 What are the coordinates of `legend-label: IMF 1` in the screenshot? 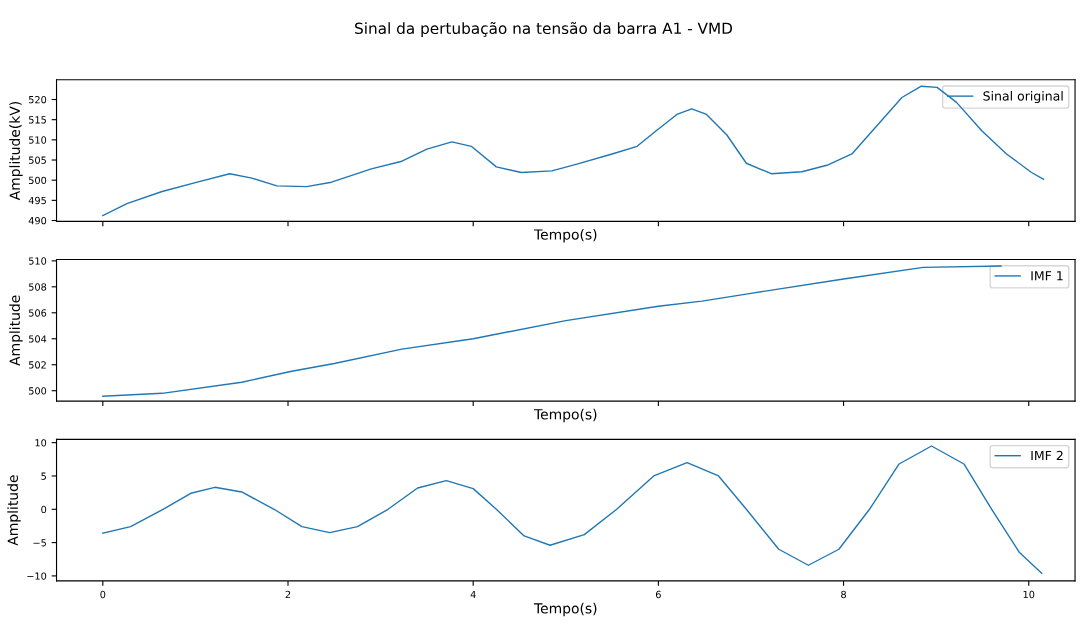 It's located at (1047, 276).